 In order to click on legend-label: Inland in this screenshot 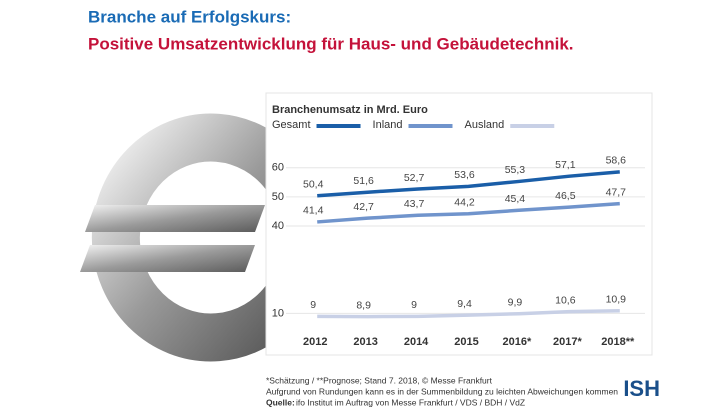, I will do `click(388, 125)`.